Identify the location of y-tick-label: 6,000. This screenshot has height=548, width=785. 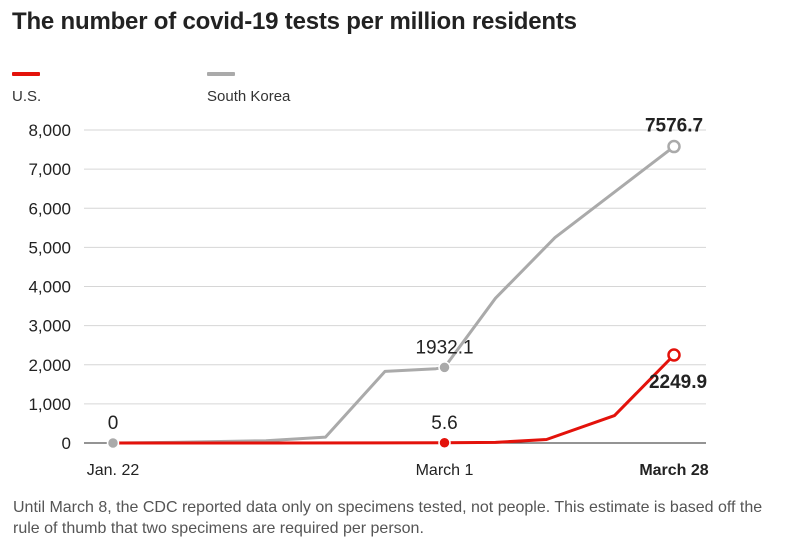
(49, 208).